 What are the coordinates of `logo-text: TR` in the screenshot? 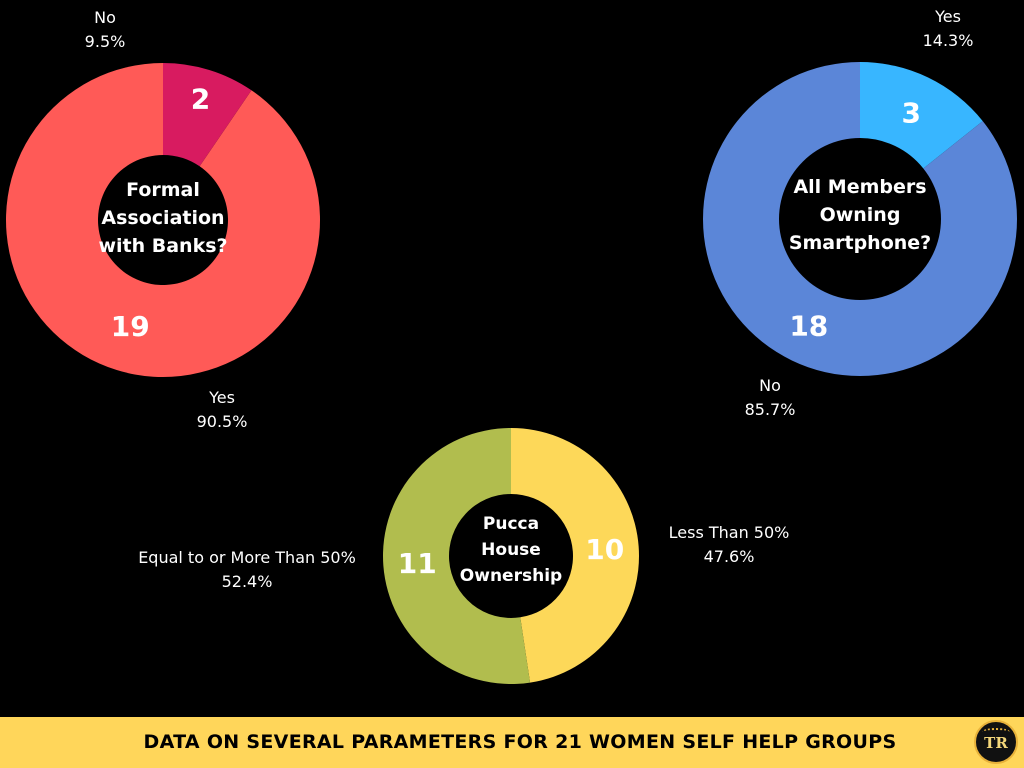 It's located at (996, 743).